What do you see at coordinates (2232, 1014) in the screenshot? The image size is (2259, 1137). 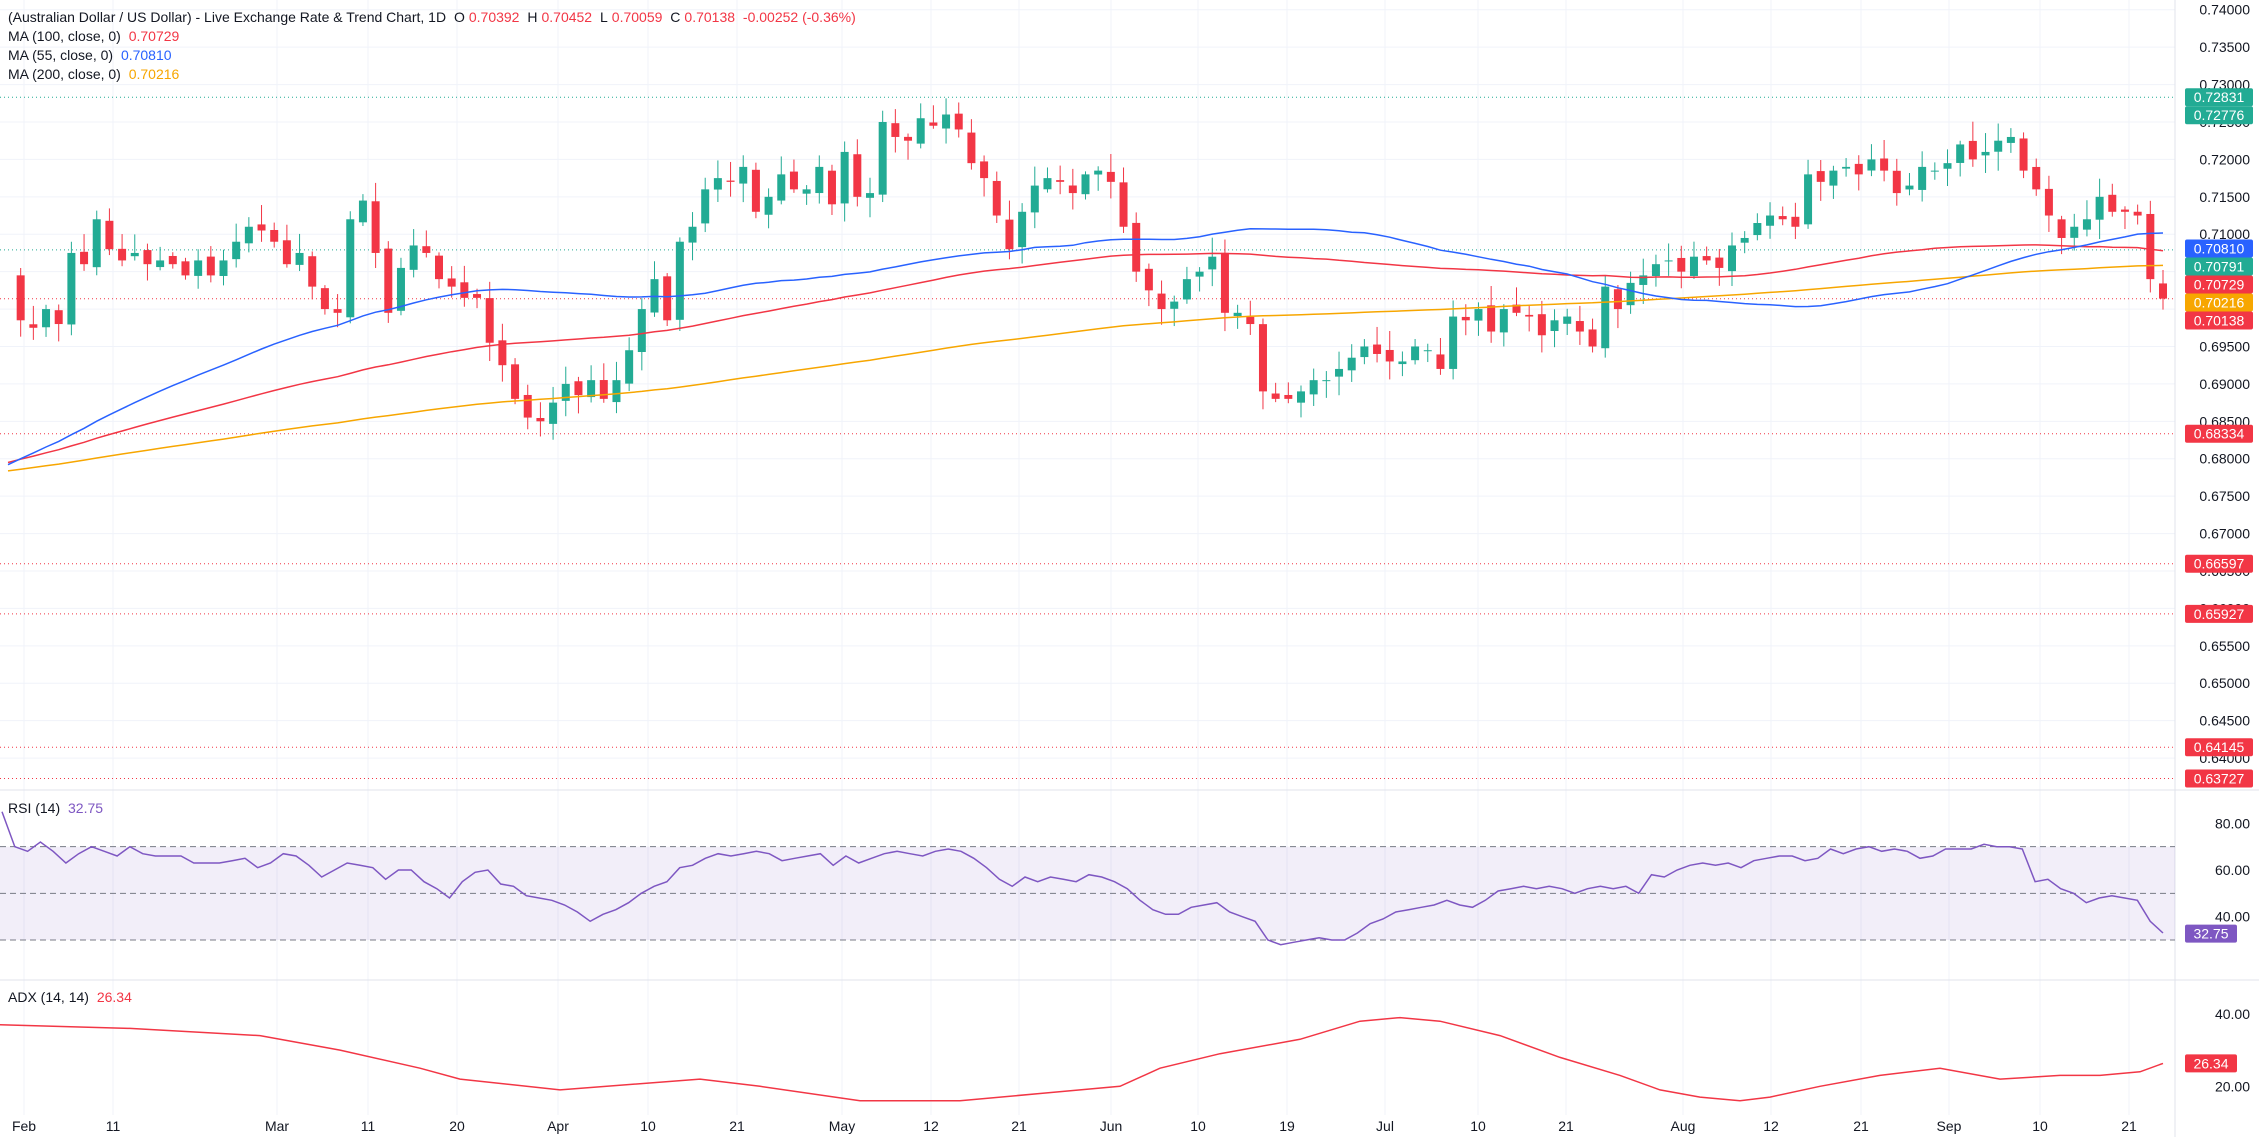 I see `adx-tick-label: 40.00` at bounding box center [2232, 1014].